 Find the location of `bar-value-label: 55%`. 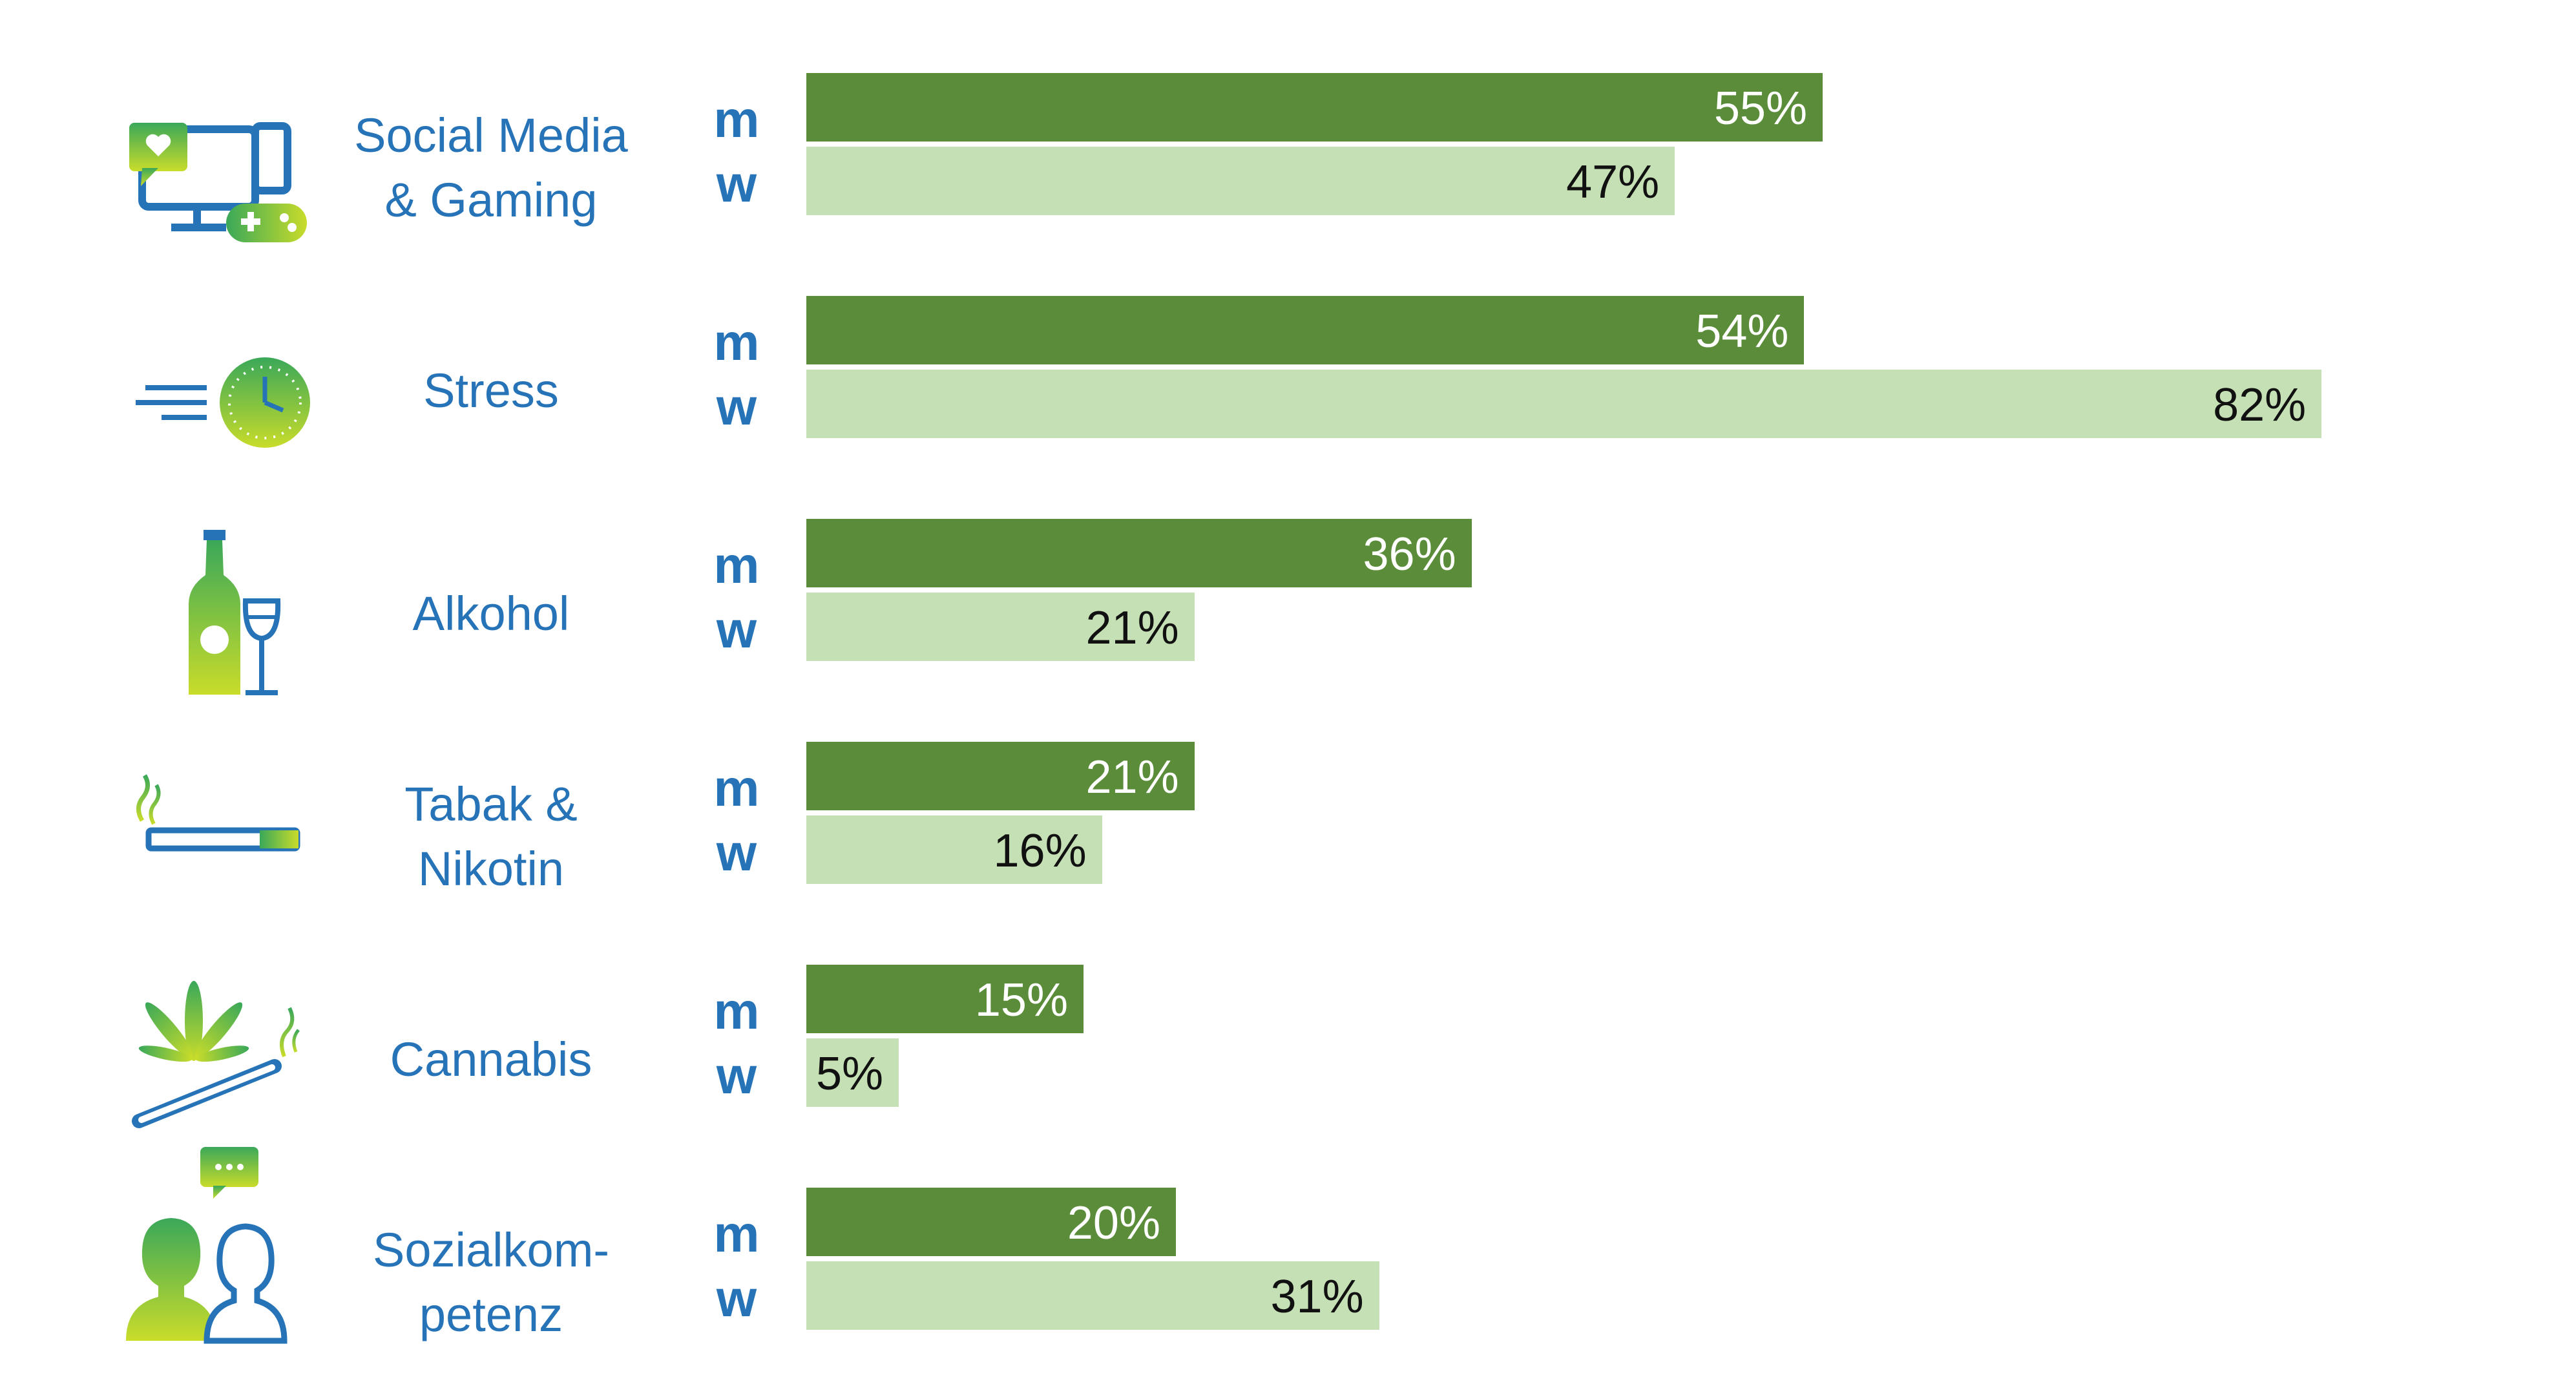

bar-value-label: 55% is located at coordinates (1760, 108).